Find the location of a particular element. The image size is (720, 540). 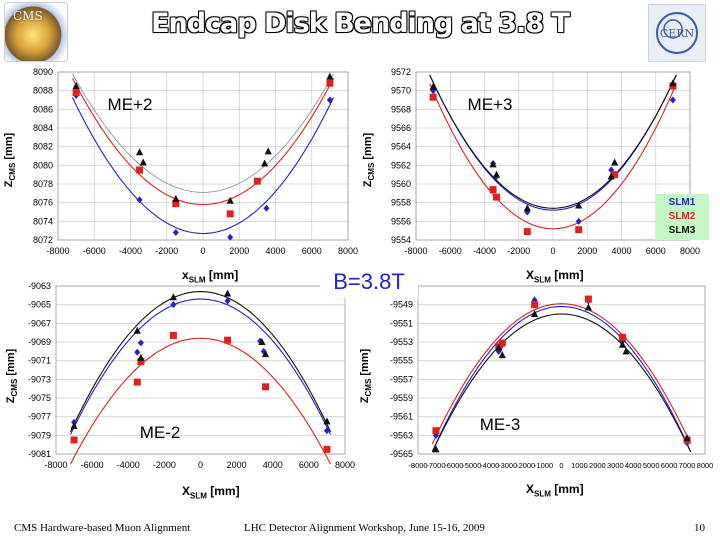

y-tick-label: 8078 is located at coordinates (43, 184).